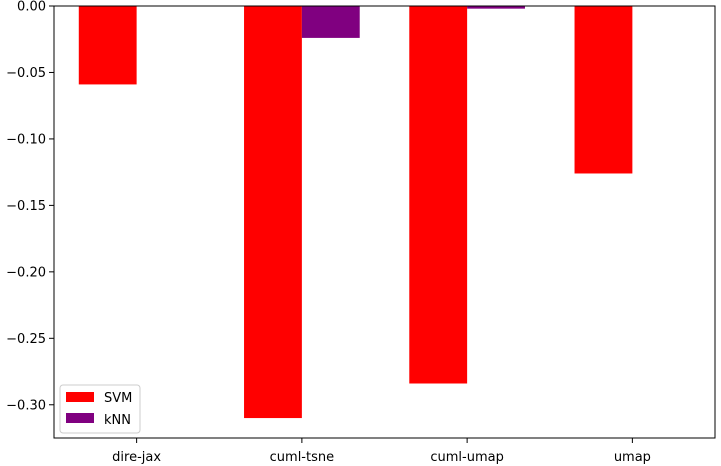  What do you see at coordinates (80, 397) in the screenshot?
I see `legend-swatch-svm` at bounding box center [80, 397].